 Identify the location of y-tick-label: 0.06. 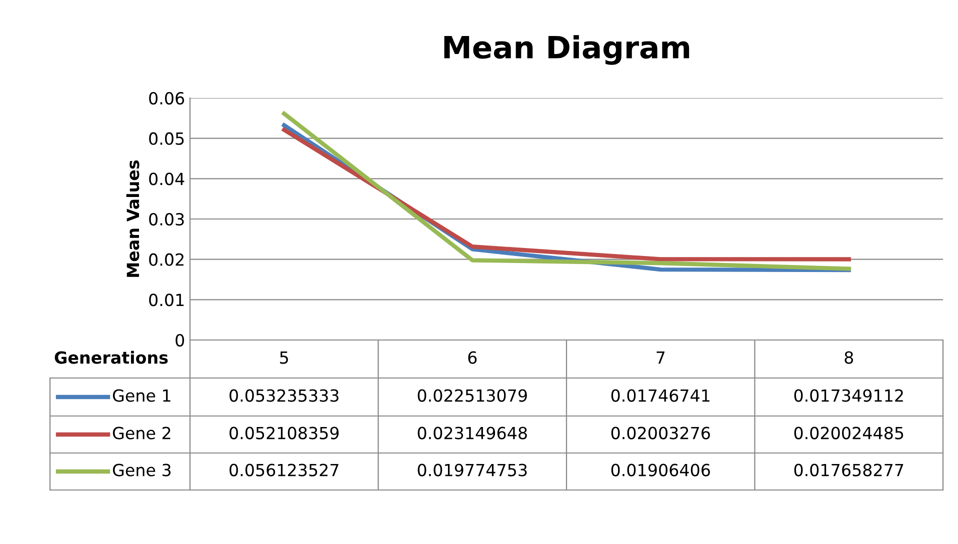
(166, 98).